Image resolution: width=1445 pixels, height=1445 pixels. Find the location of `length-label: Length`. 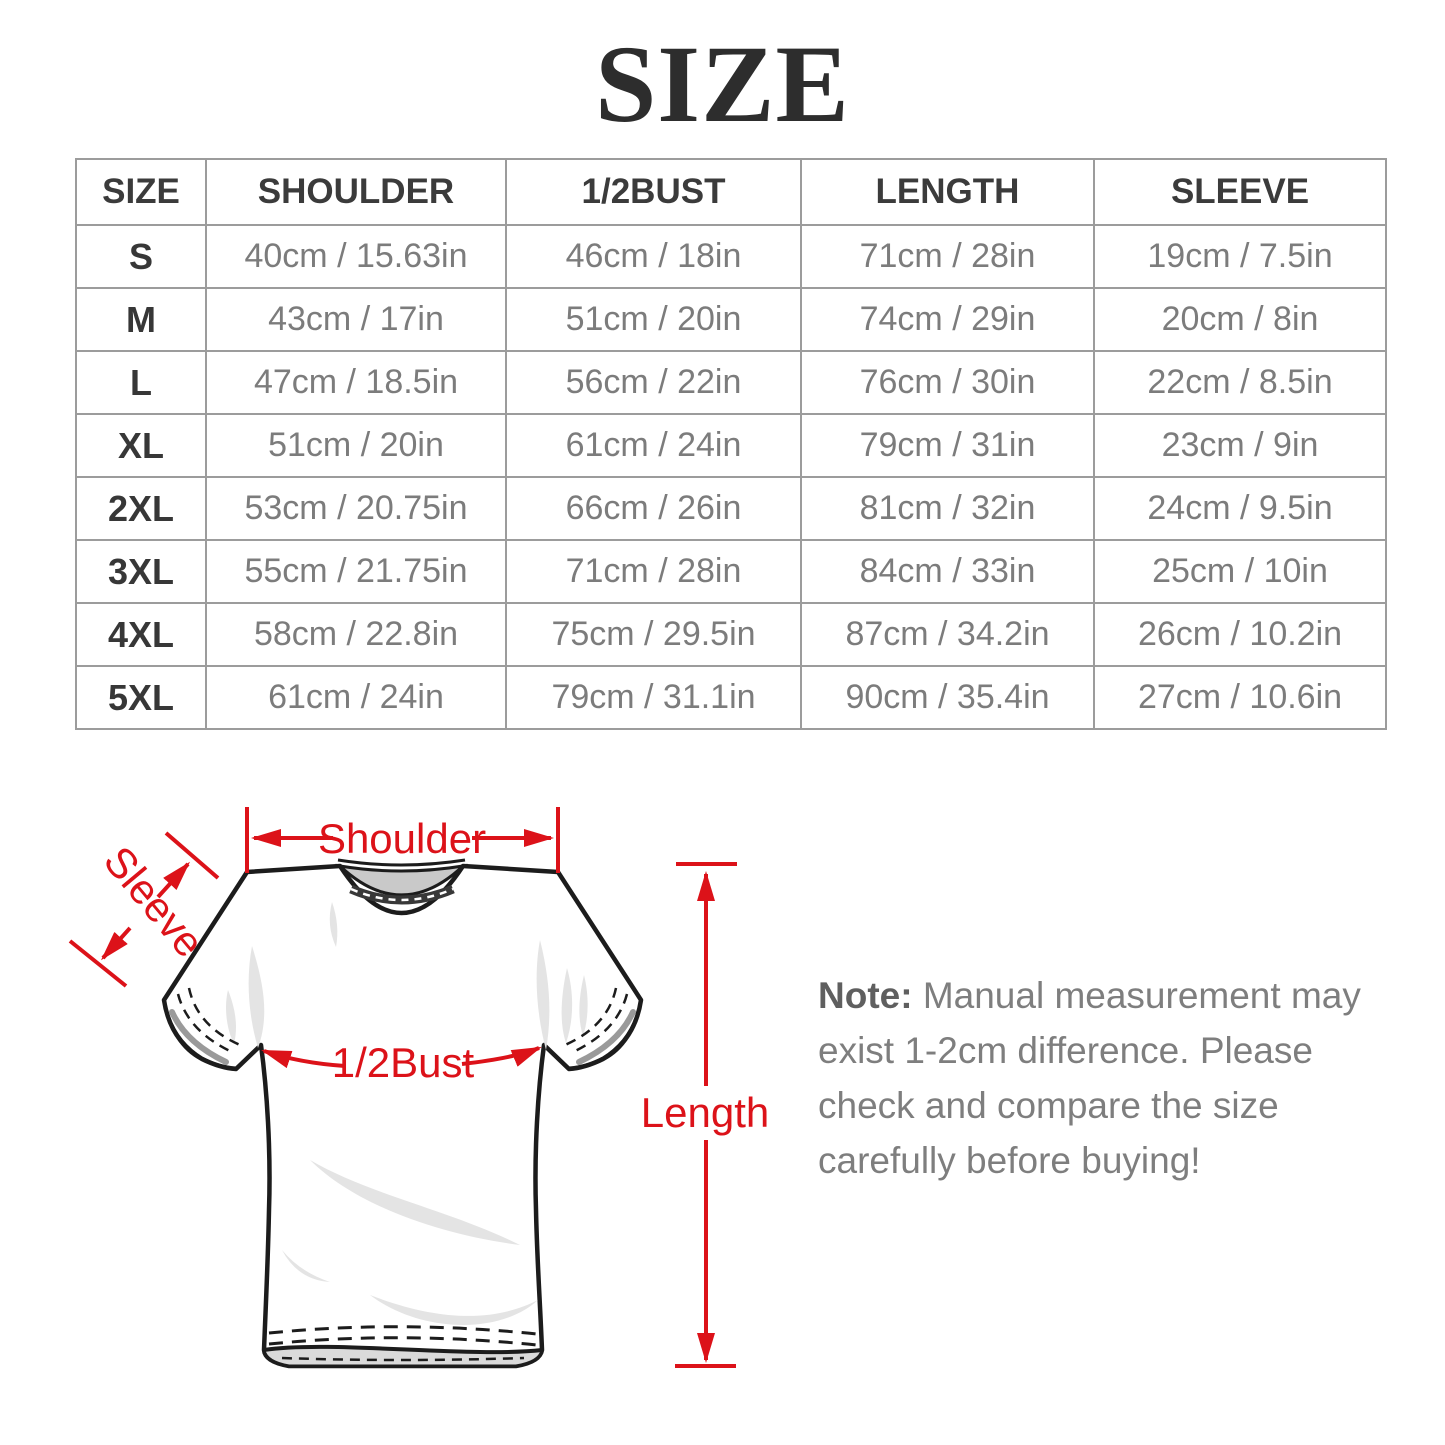

length-label: Length is located at coordinates (705, 1112).